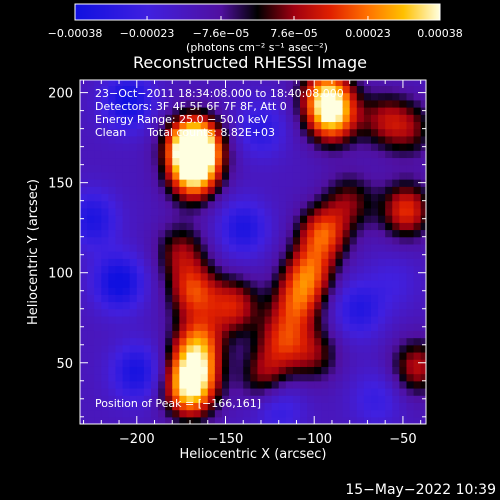 The width and height of the screenshot is (500, 500). Describe the element at coordinates (257, 12) in the screenshot. I see `colorbar-gradient` at that location.